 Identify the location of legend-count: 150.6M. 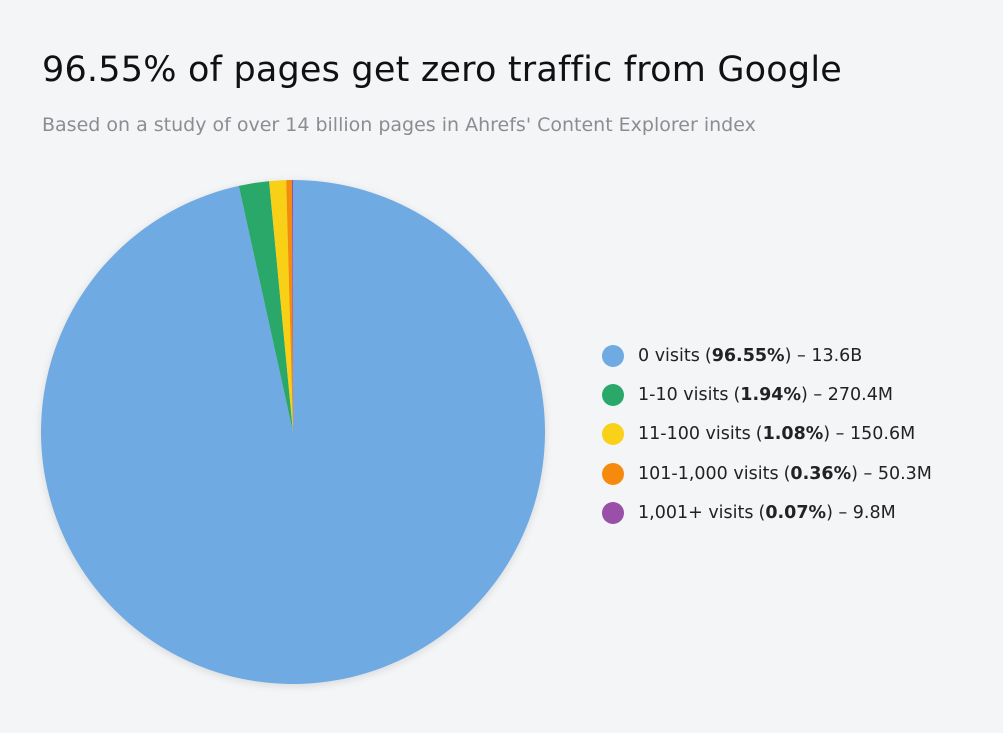
(872, 434).